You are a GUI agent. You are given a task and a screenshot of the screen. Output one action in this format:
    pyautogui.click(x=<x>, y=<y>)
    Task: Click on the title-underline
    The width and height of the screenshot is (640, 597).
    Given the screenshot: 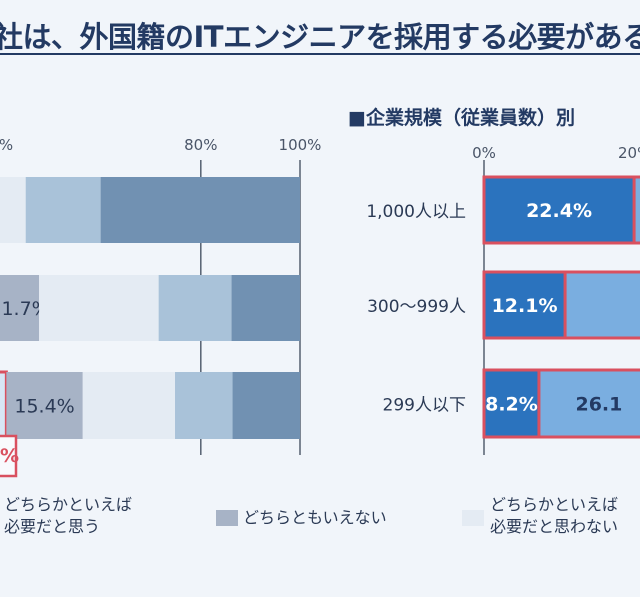 What is the action you would take?
    pyautogui.click(x=320, y=54)
    